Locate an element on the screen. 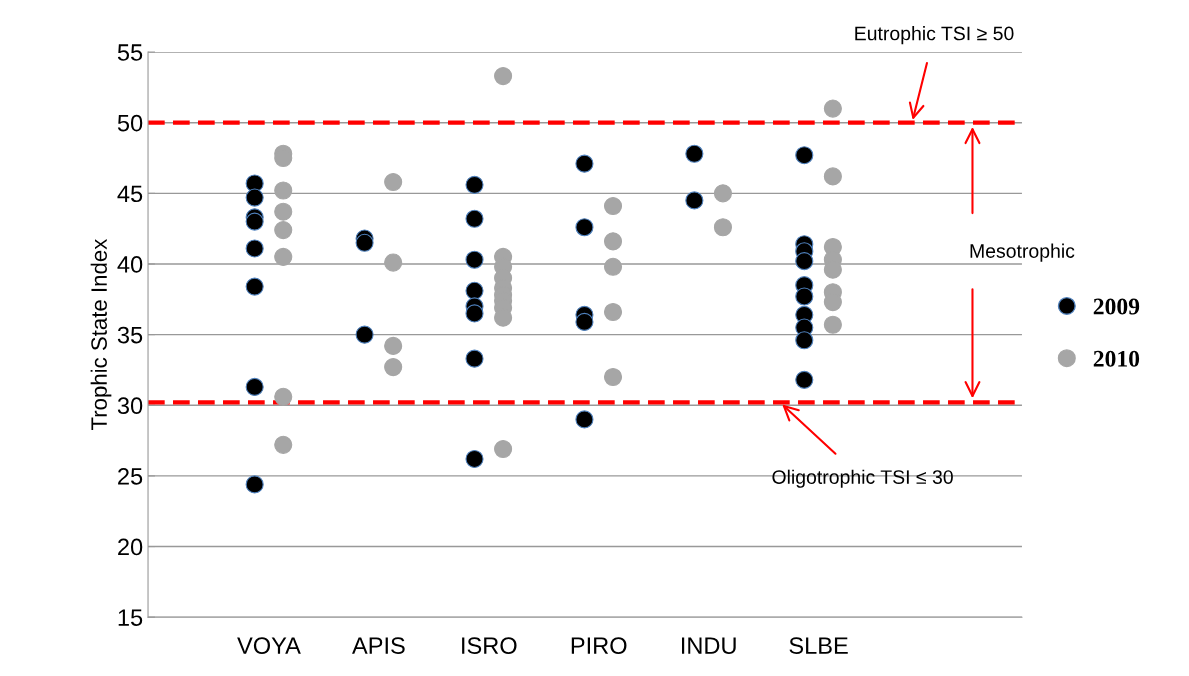  x-tick-label: VOYA is located at coordinates (269, 645).